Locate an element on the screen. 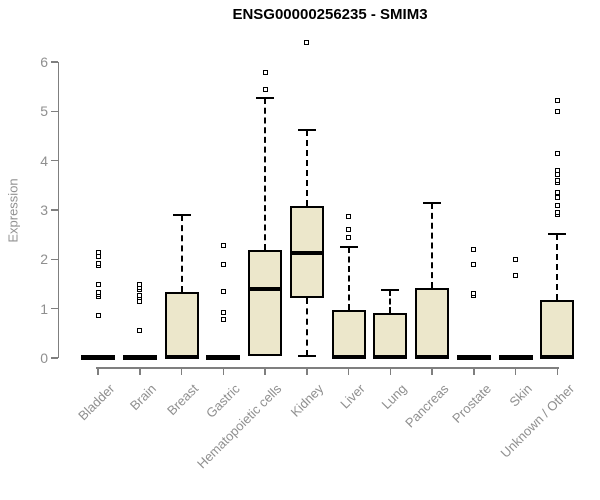 Image resolution: width=600 pixels, height=500 pixels. x-tick-label: Brain is located at coordinates (143, 397).